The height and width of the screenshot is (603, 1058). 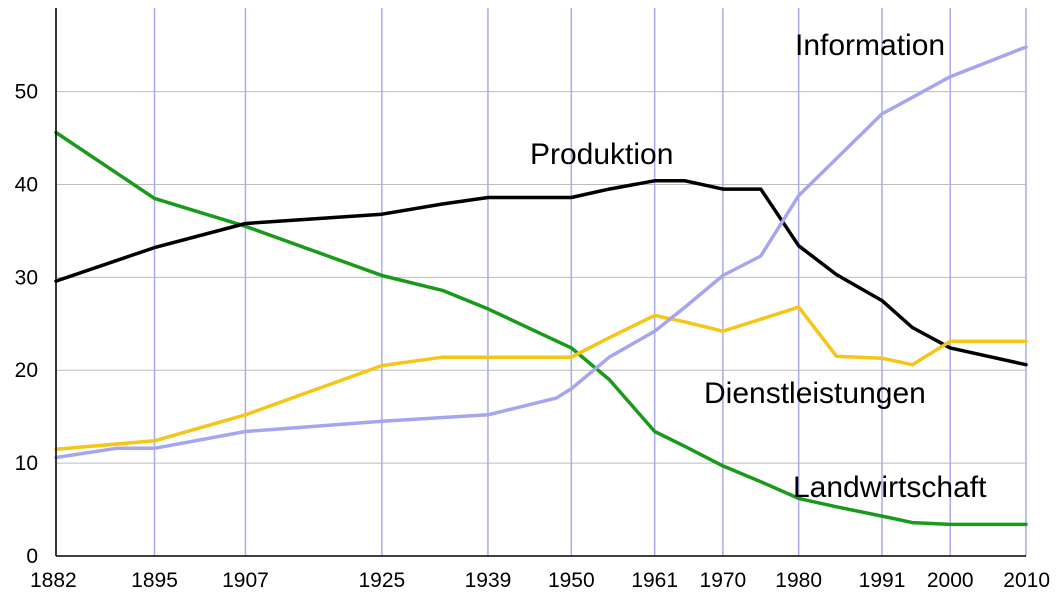 I want to click on y-tick-label: 20, so click(x=26, y=370).